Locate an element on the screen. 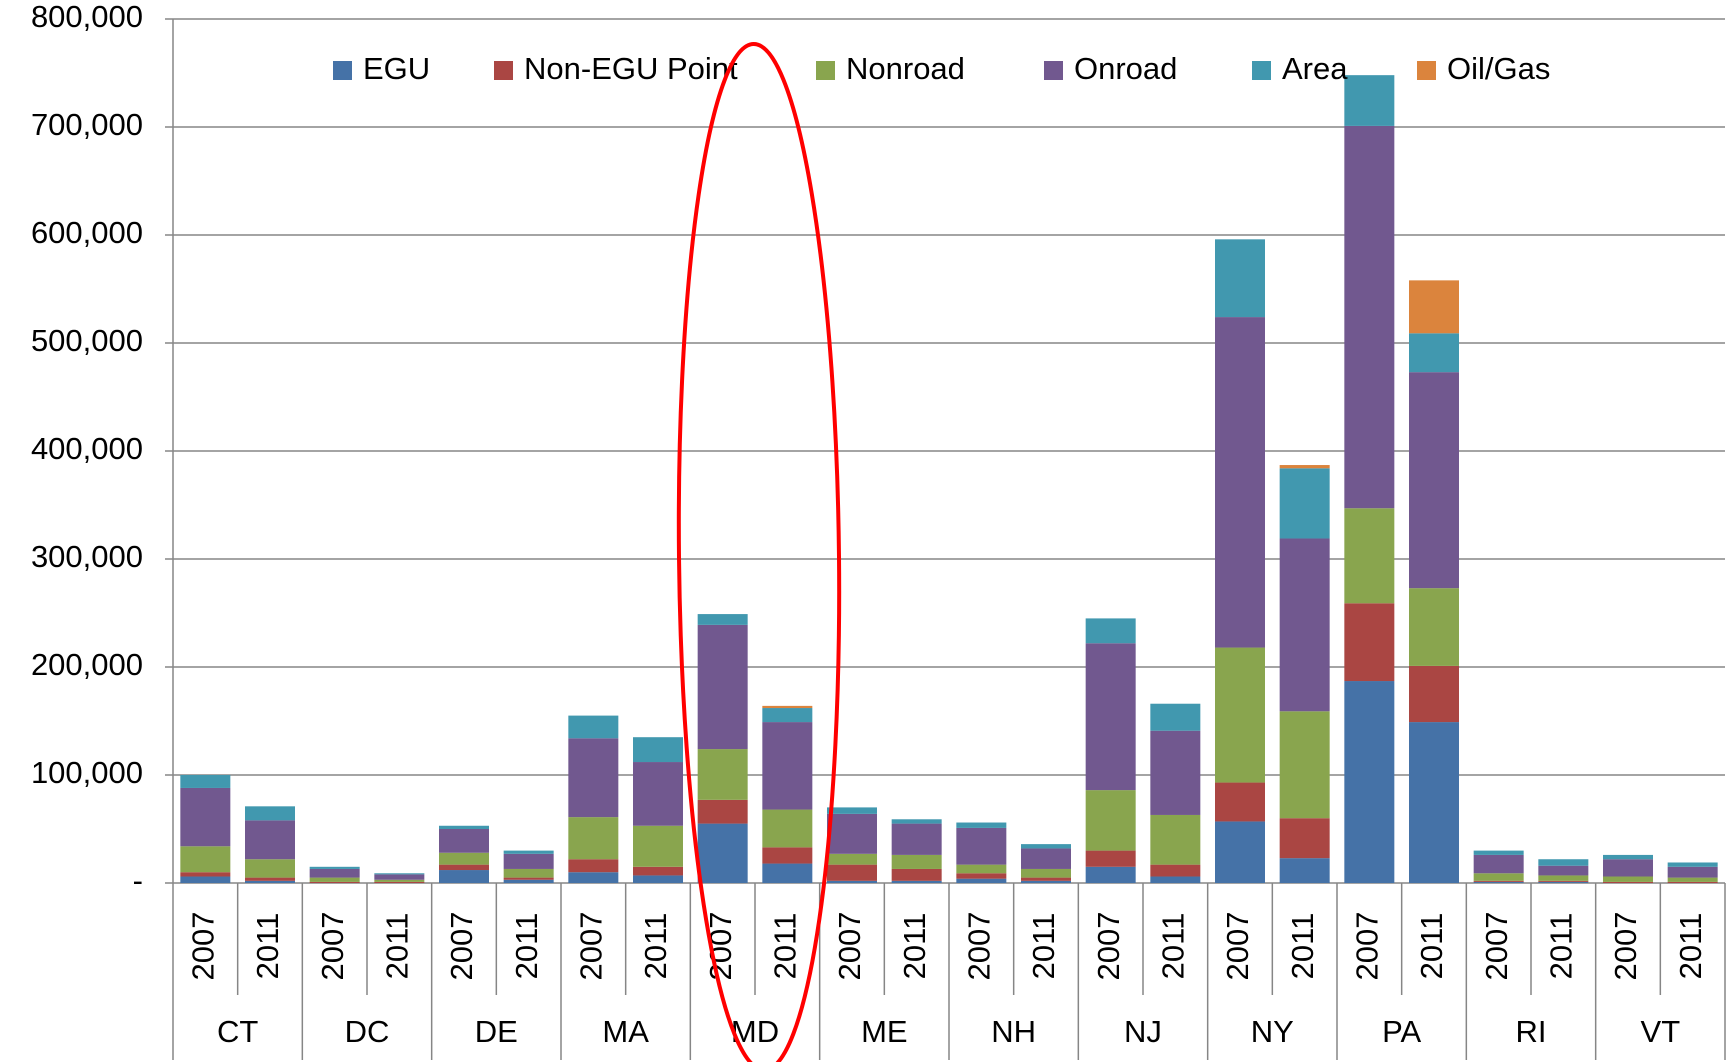  legend-label: Area is located at coordinates (1315, 68).